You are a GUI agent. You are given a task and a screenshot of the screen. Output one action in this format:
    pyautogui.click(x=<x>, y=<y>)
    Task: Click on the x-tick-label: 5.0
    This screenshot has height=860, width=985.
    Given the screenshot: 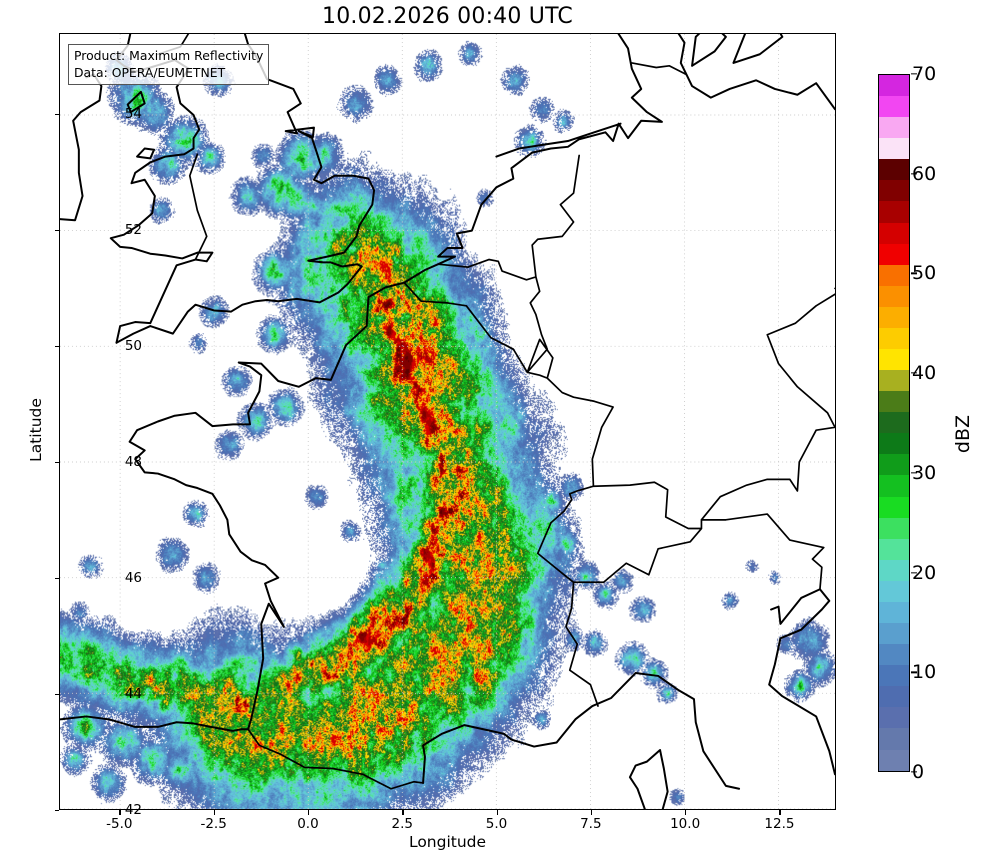 What is the action you would take?
    pyautogui.click(x=496, y=824)
    